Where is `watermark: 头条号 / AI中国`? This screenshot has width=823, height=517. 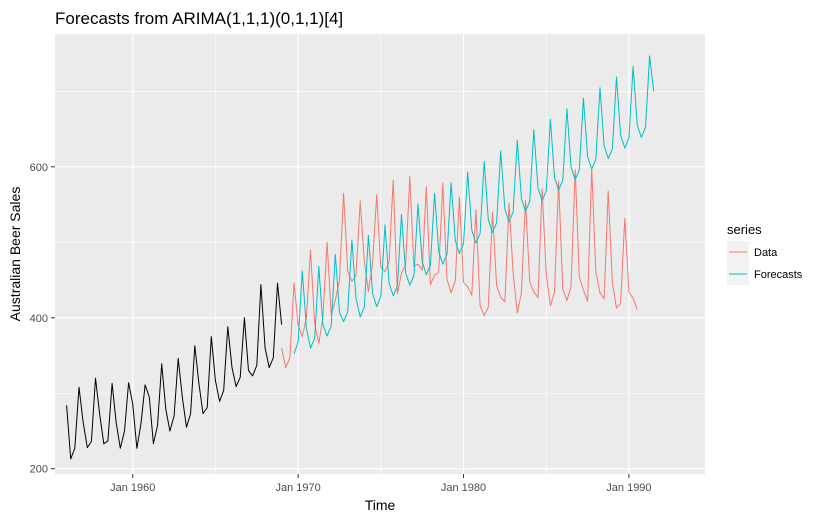
watermark: 头条号 / AI中国 is located at coordinates (727, 501).